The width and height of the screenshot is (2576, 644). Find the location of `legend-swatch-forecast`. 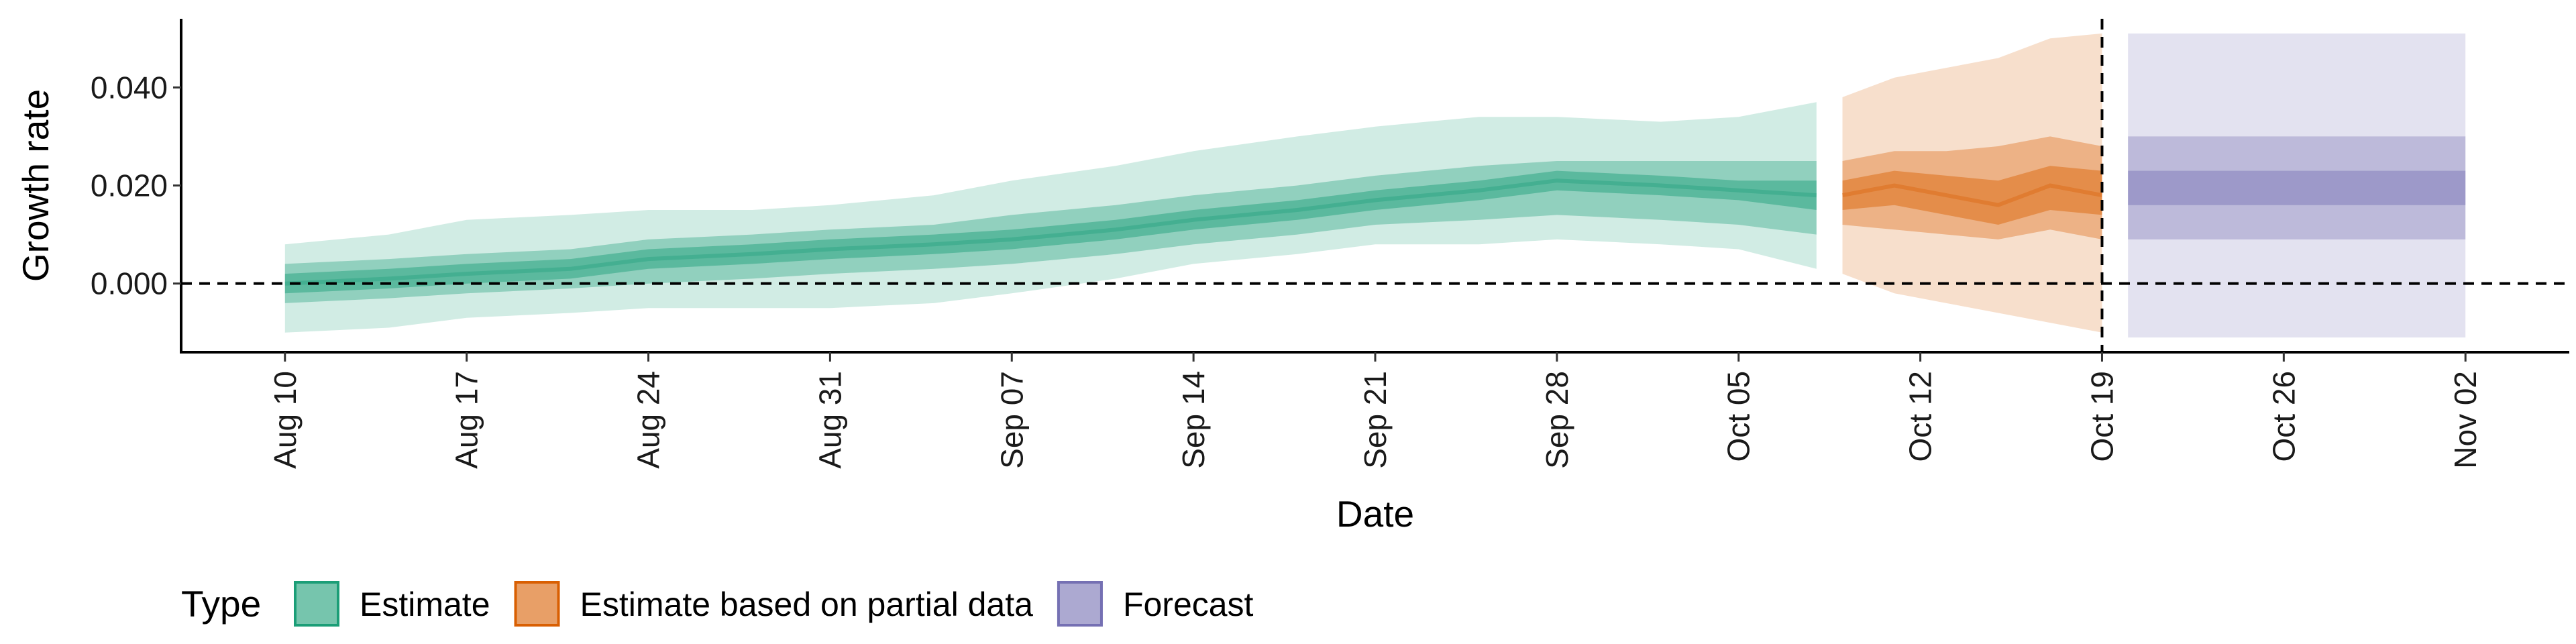

legend-swatch-forecast is located at coordinates (1080, 604).